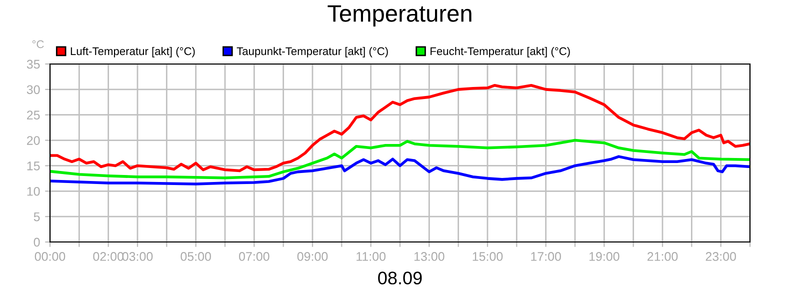  I want to click on y-tick-label: 35, so click(33, 64).